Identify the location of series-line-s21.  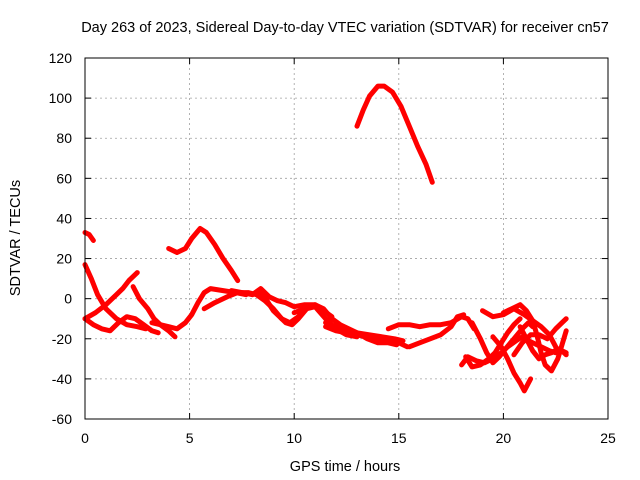
(493, 343).